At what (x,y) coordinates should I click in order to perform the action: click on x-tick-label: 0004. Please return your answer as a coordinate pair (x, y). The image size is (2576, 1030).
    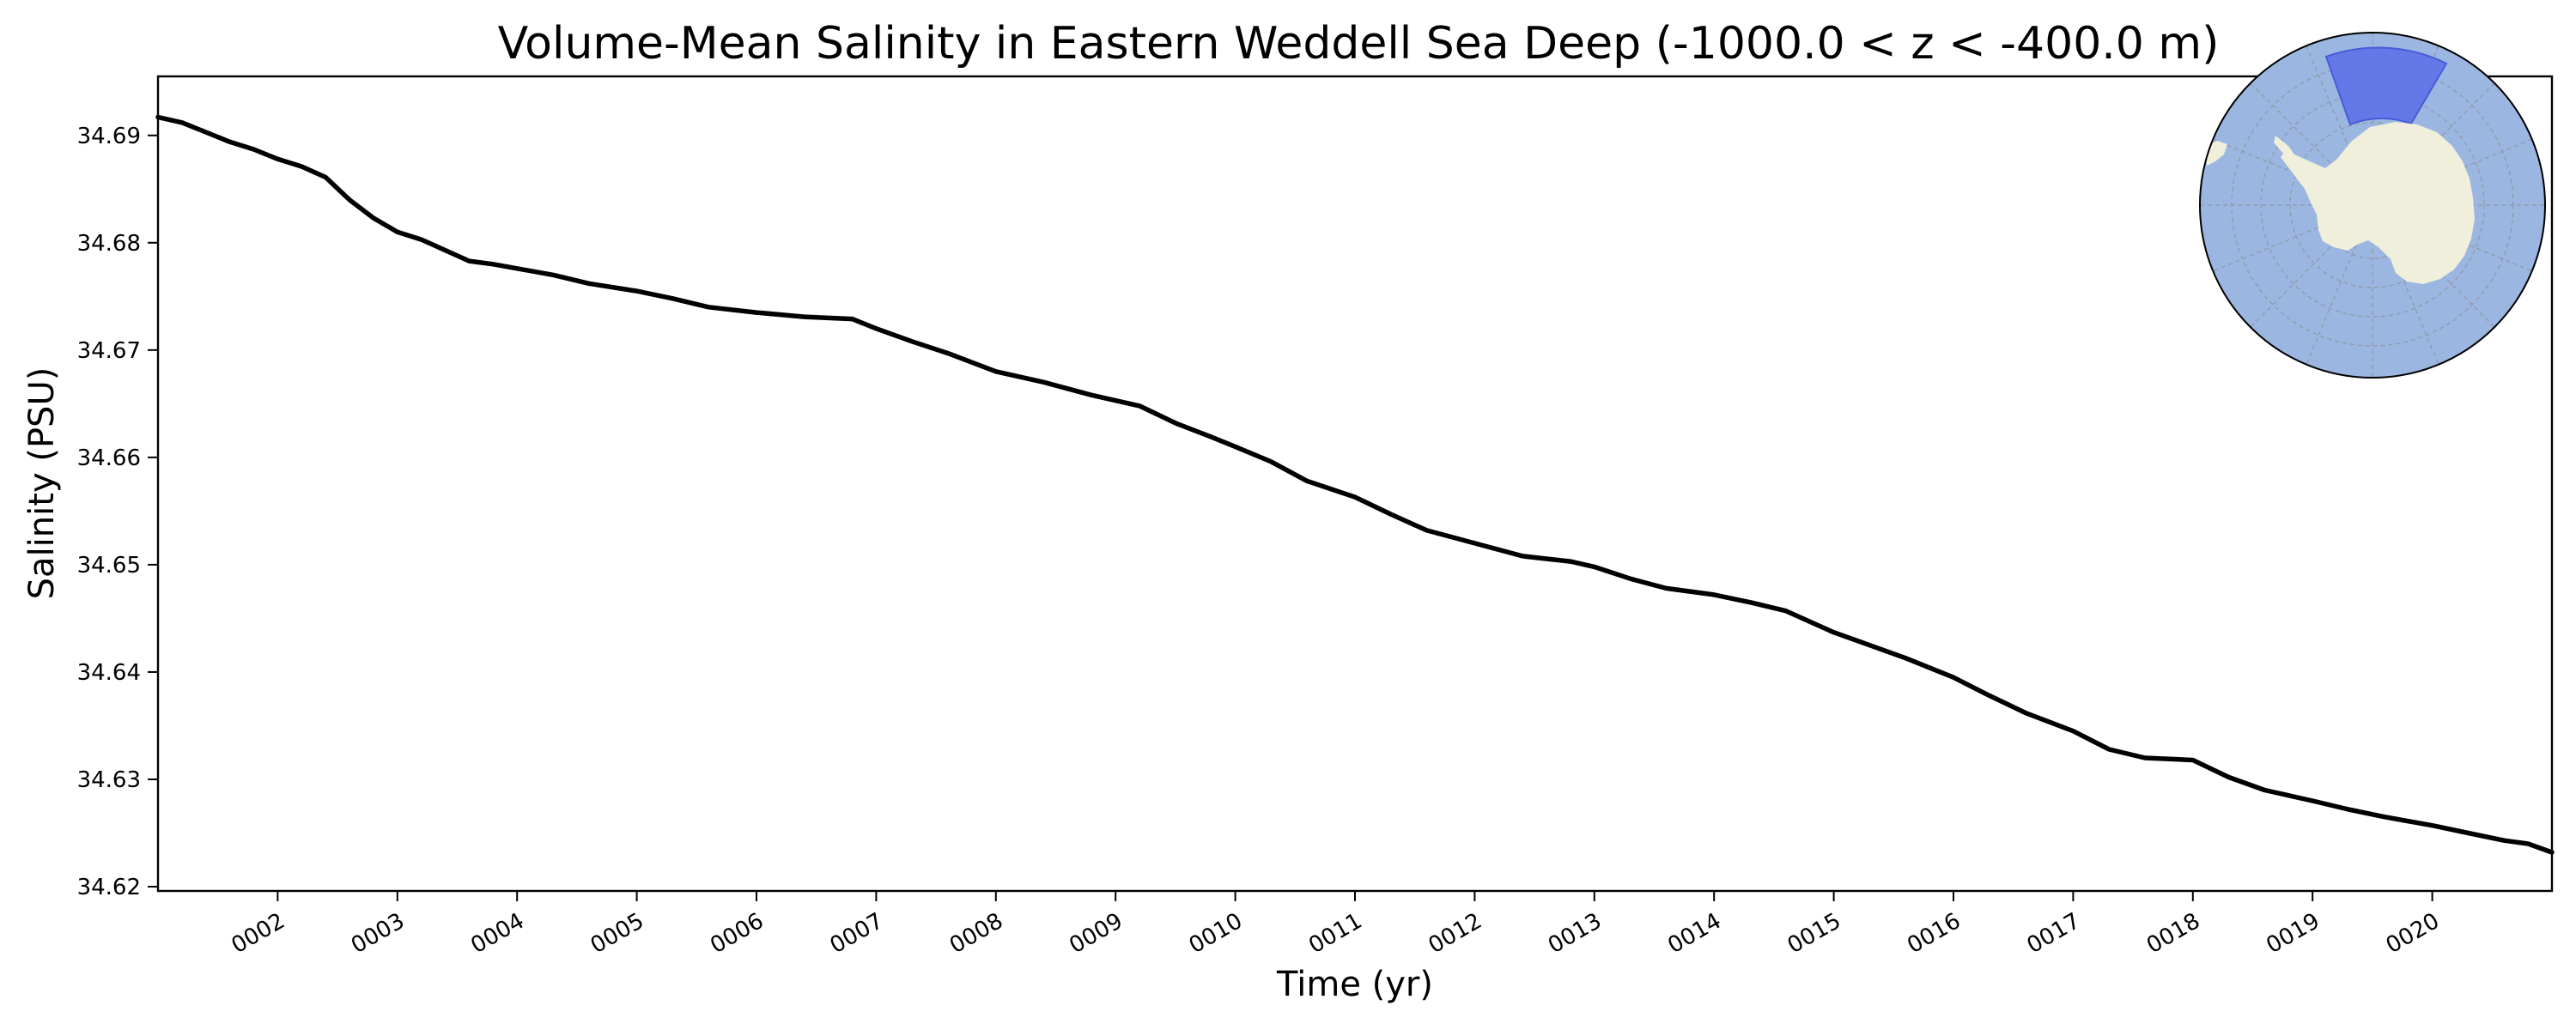
    Looking at the image, I should click on (497, 933).